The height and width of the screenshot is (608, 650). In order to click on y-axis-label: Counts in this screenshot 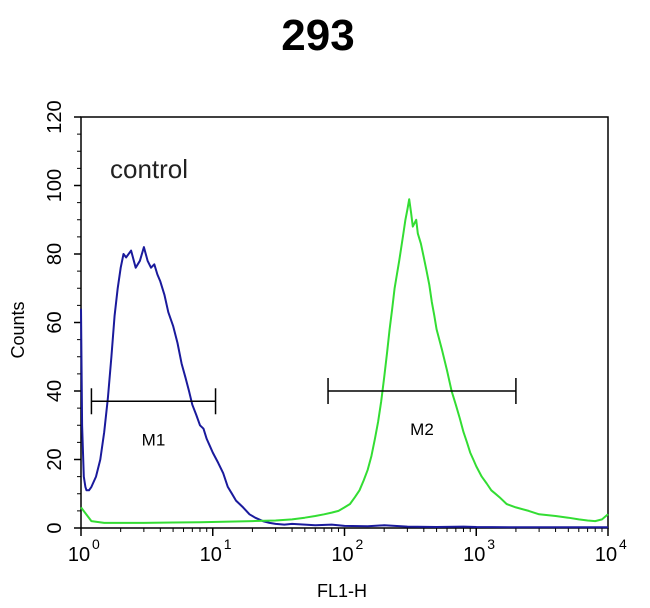, I will do `click(18, 329)`.